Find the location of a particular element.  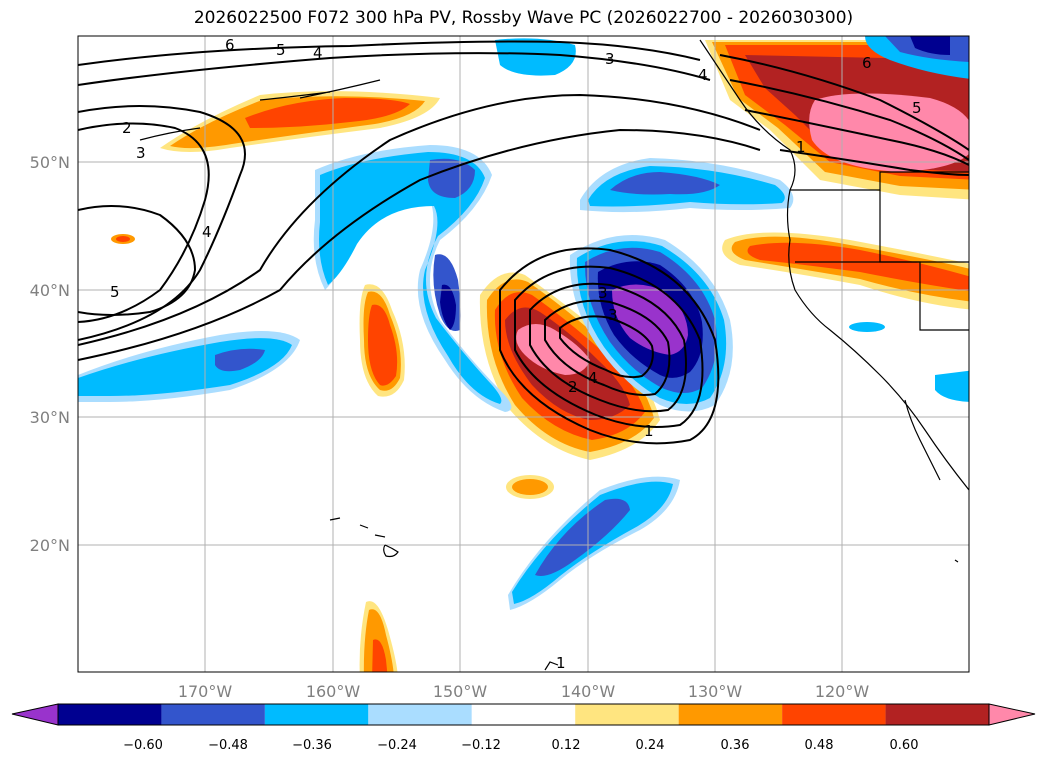

colorbar-label: 0.24 is located at coordinates (650, 745).